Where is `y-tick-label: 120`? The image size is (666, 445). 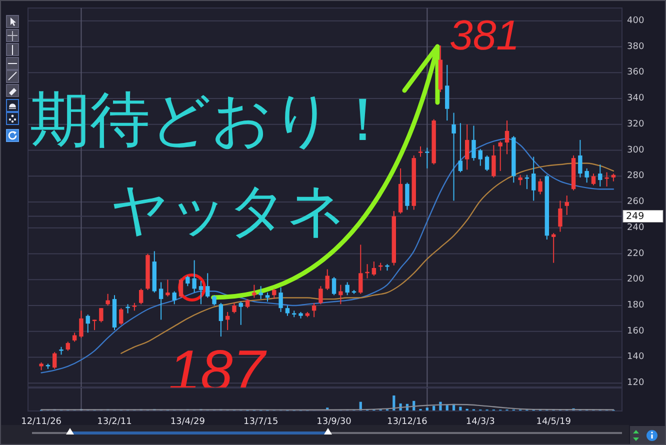 y-tick-label: 120 is located at coordinates (635, 383).